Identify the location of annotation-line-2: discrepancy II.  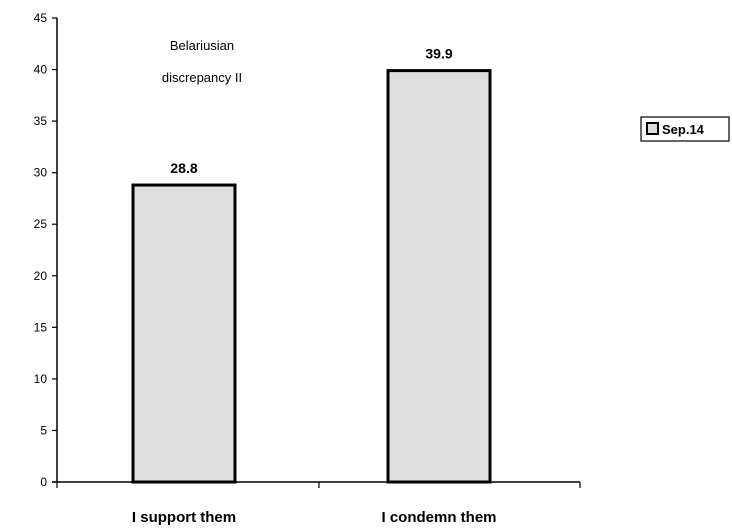
(202, 77).